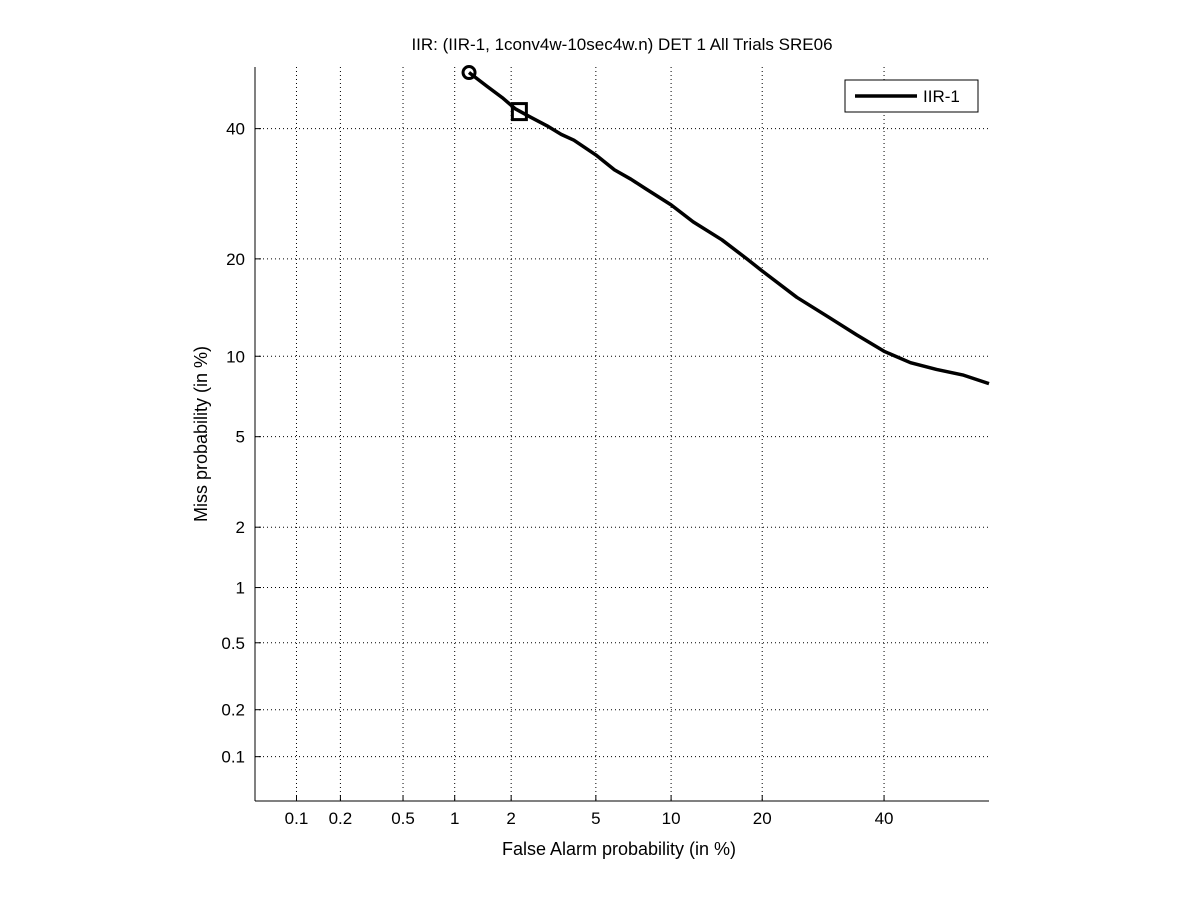 Image resolution: width=1201 pixels, height=900 pixels. Describe the element at coordinates (494, 93) in the screenshot. I see `markers` at that location.